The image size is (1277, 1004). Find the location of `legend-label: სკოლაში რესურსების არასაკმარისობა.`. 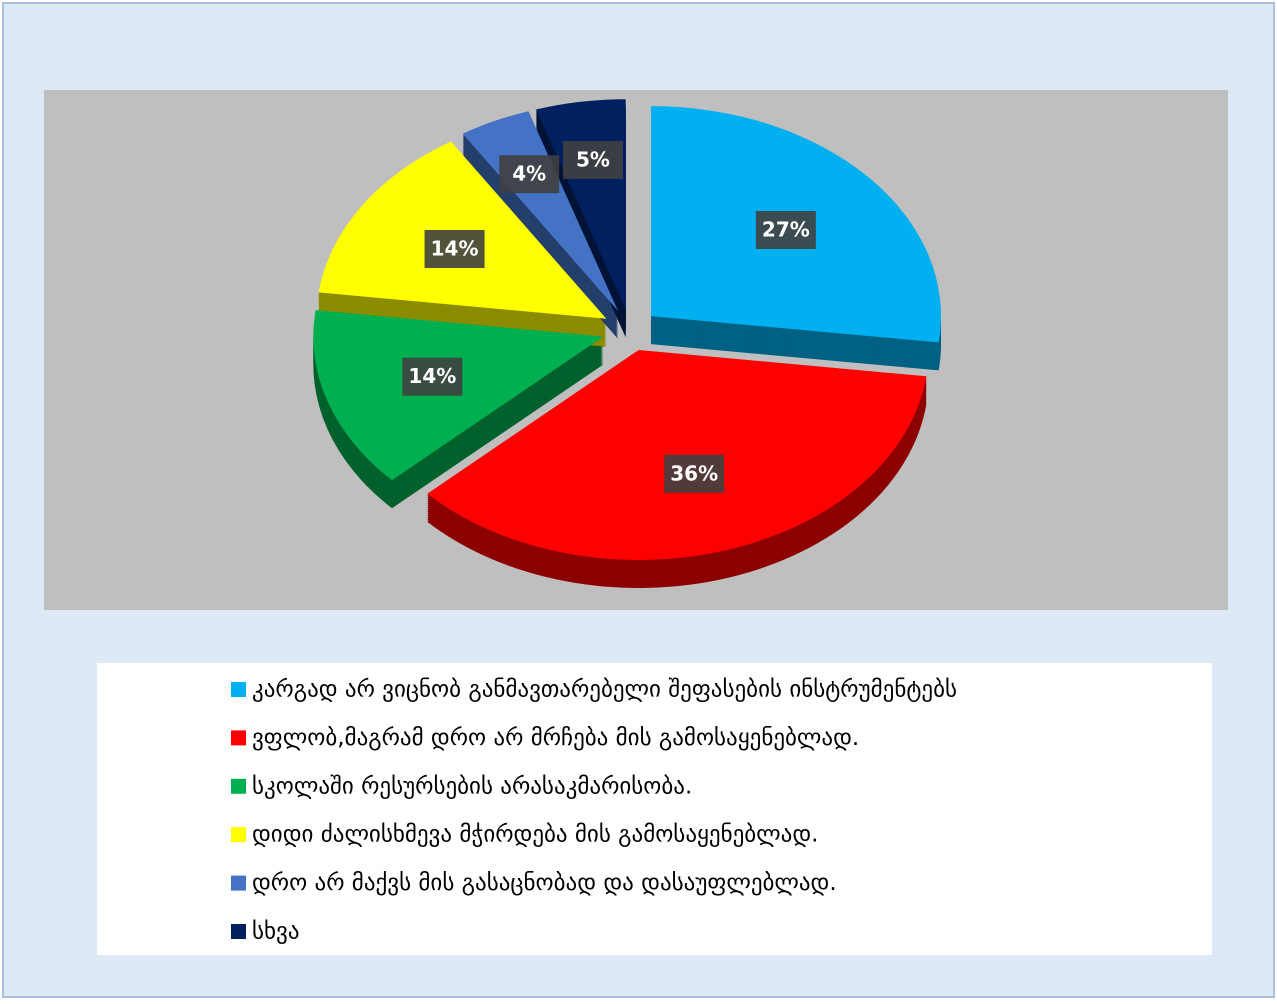

legend-label: სკოლაში რესურსების არასაკმარისობა. is located at coordinates (472, 786).